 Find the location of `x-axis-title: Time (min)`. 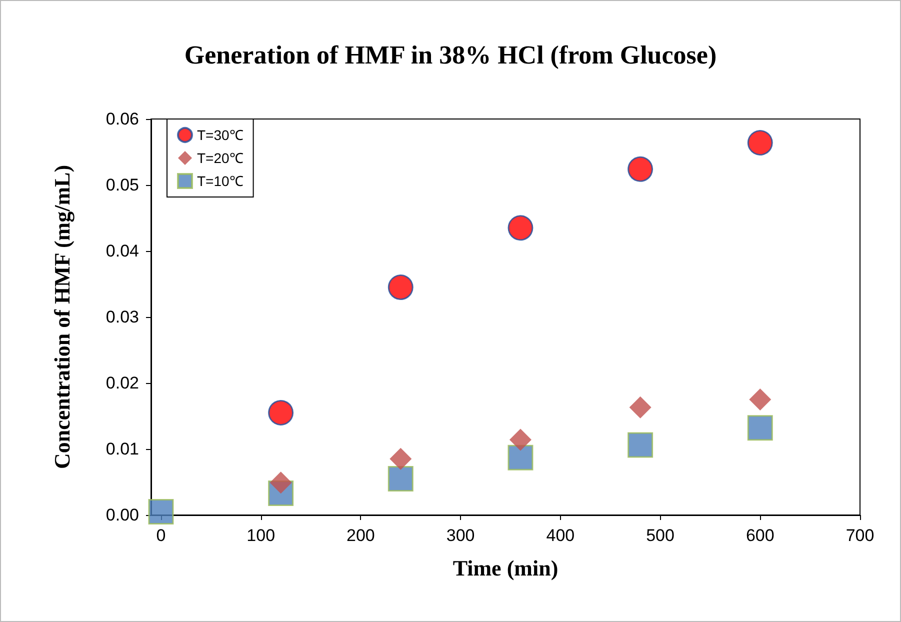

x-axis-title: Time (min) is located at coordinates (505, 568).